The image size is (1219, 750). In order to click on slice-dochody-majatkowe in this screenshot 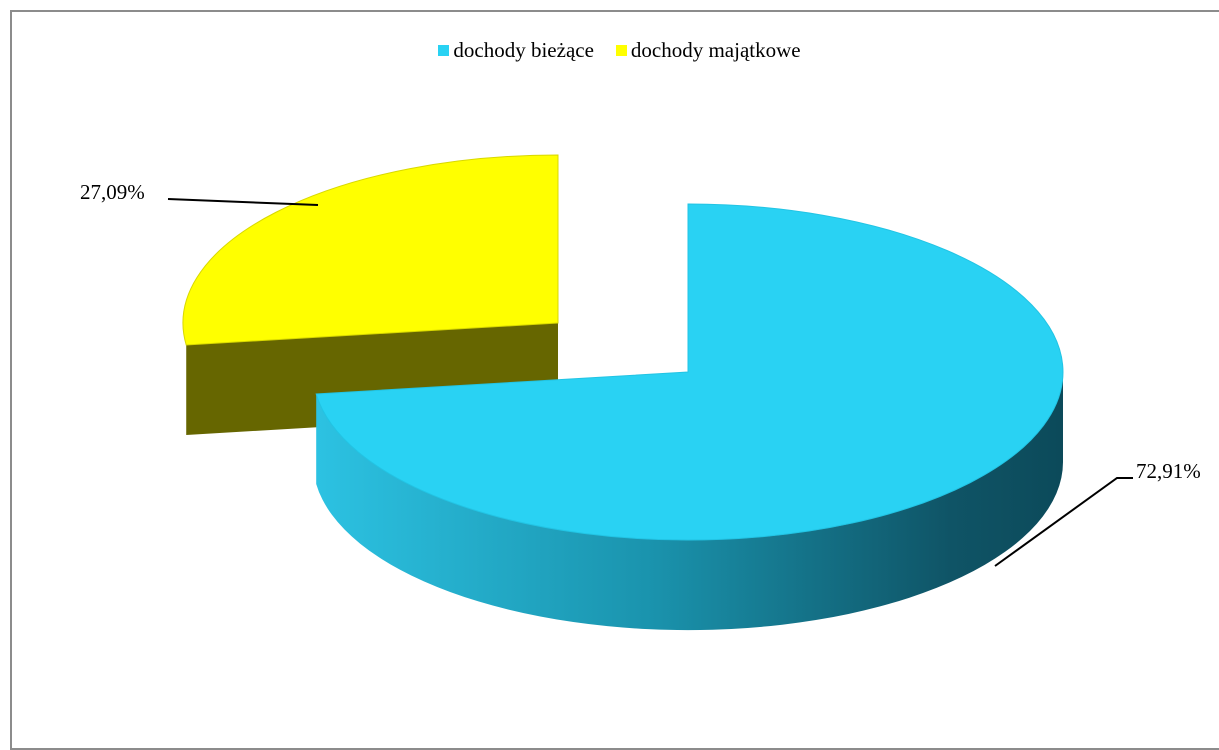, I will do `click(370, 250)`.